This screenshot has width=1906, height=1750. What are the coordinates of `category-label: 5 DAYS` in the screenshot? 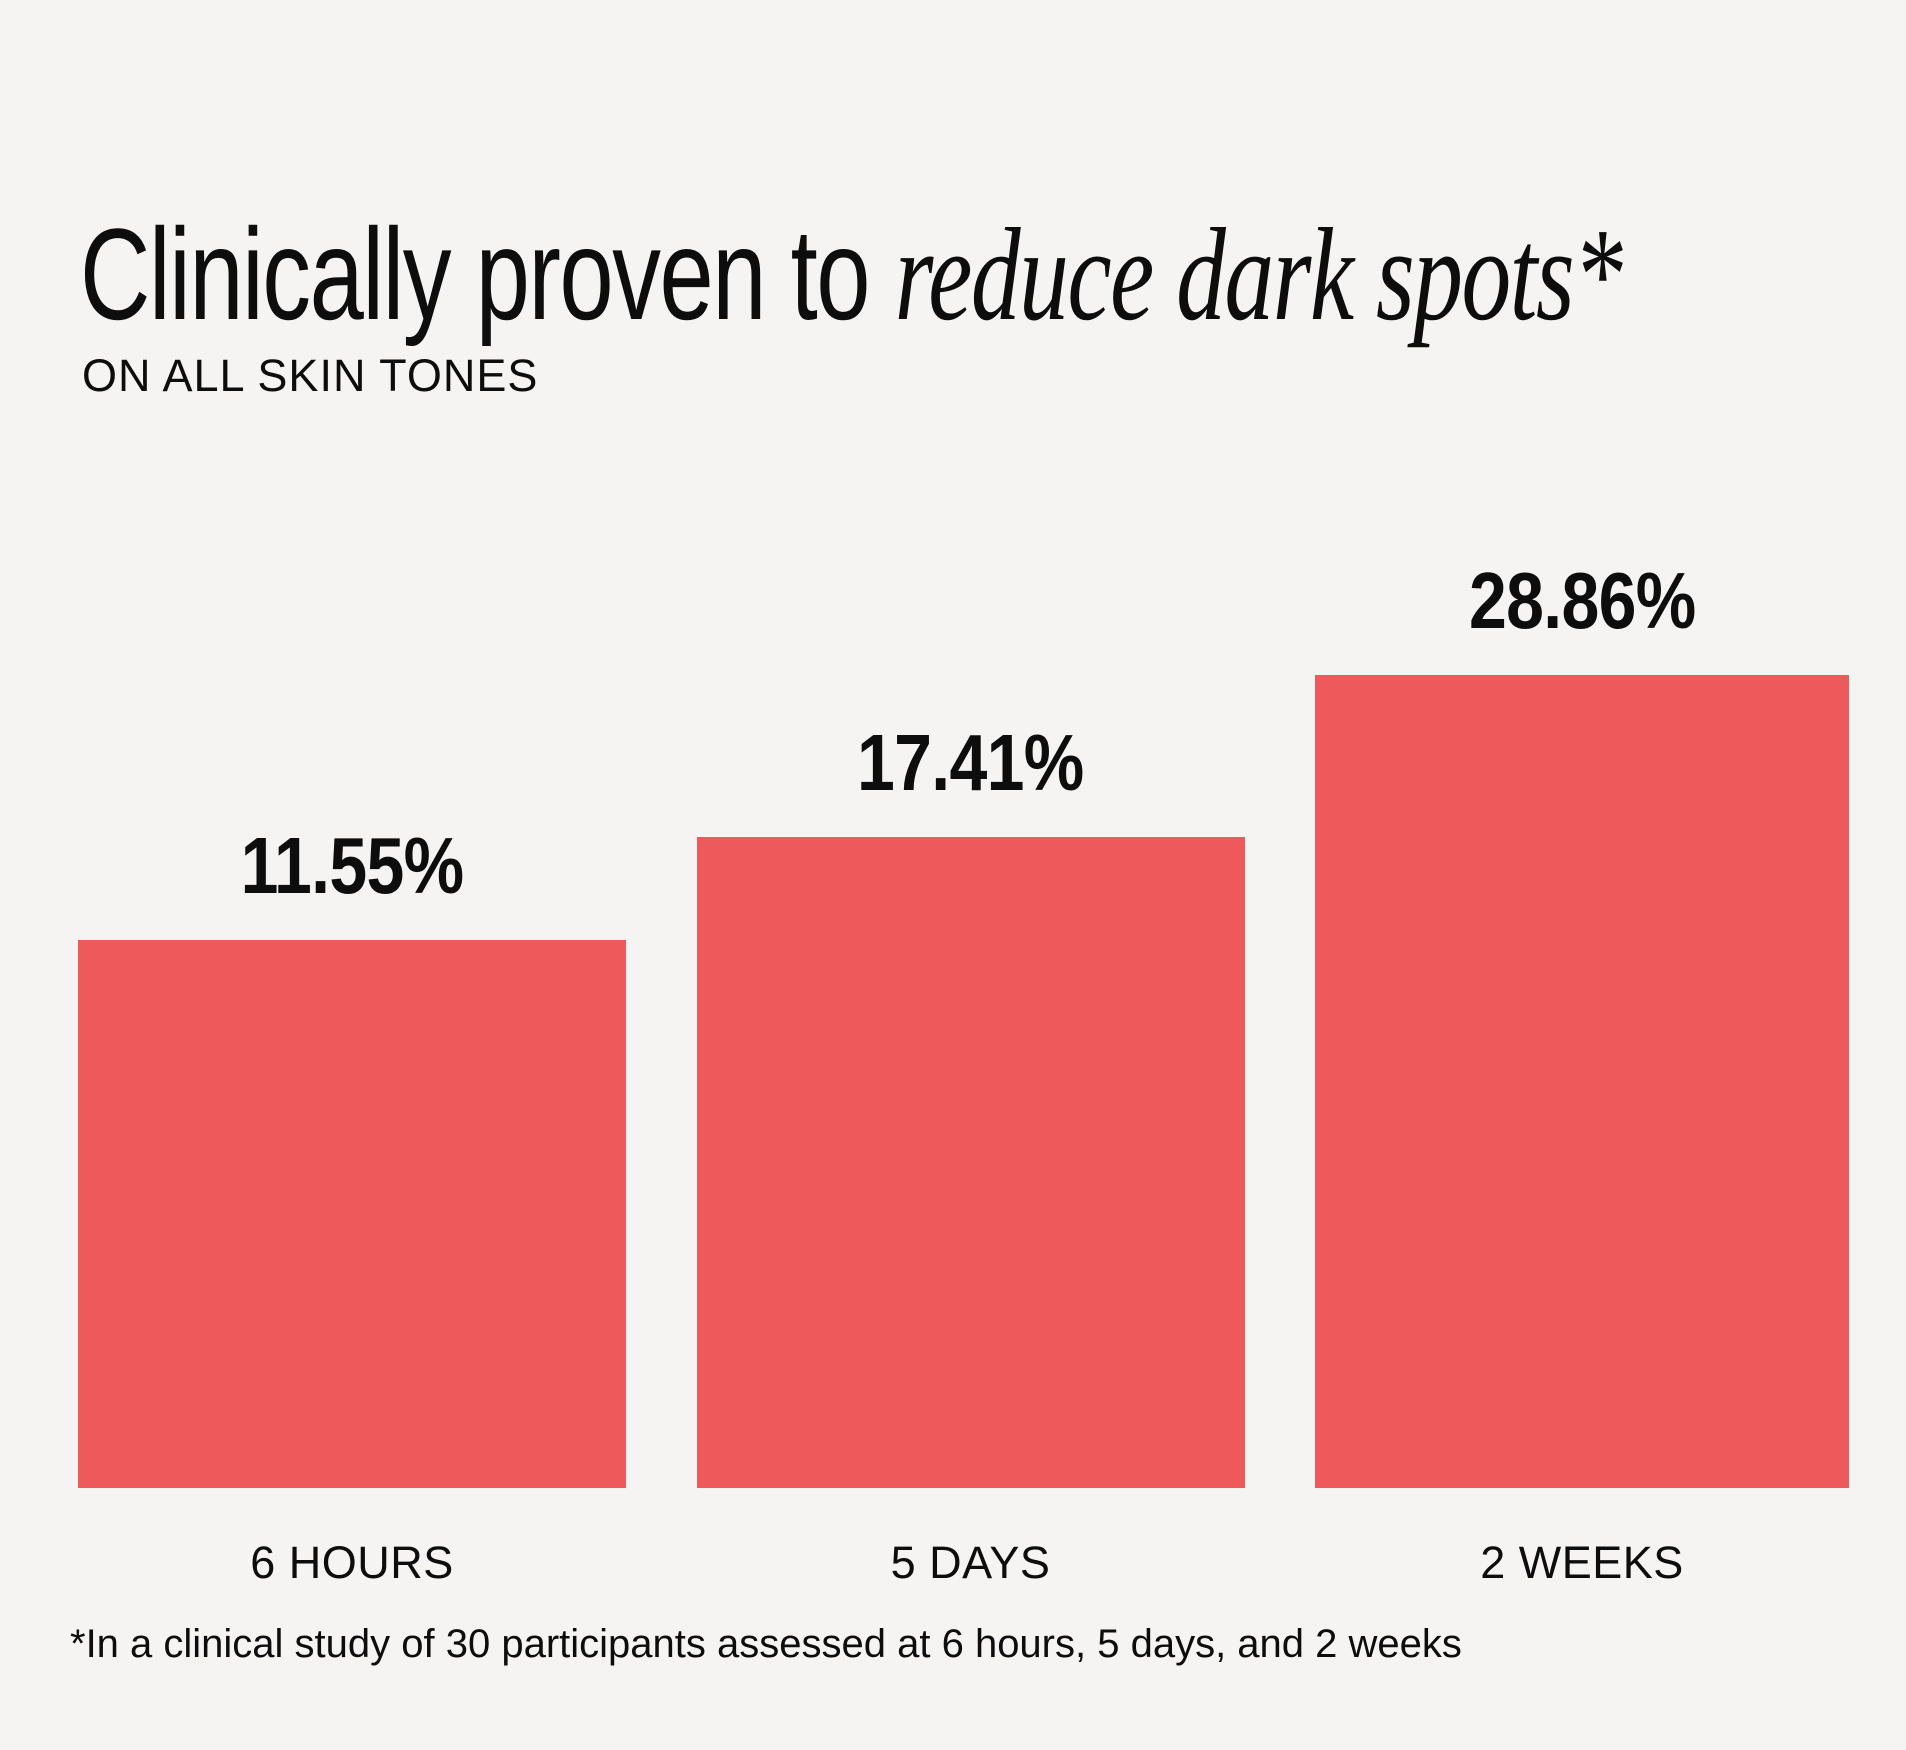 It's located at (970, 1562).